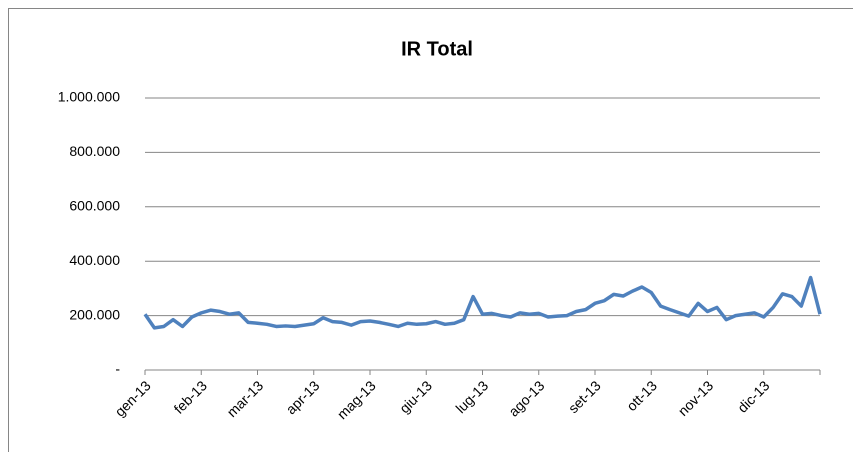  I want to click on x-tick-label: mag-13, so click(356, 399).